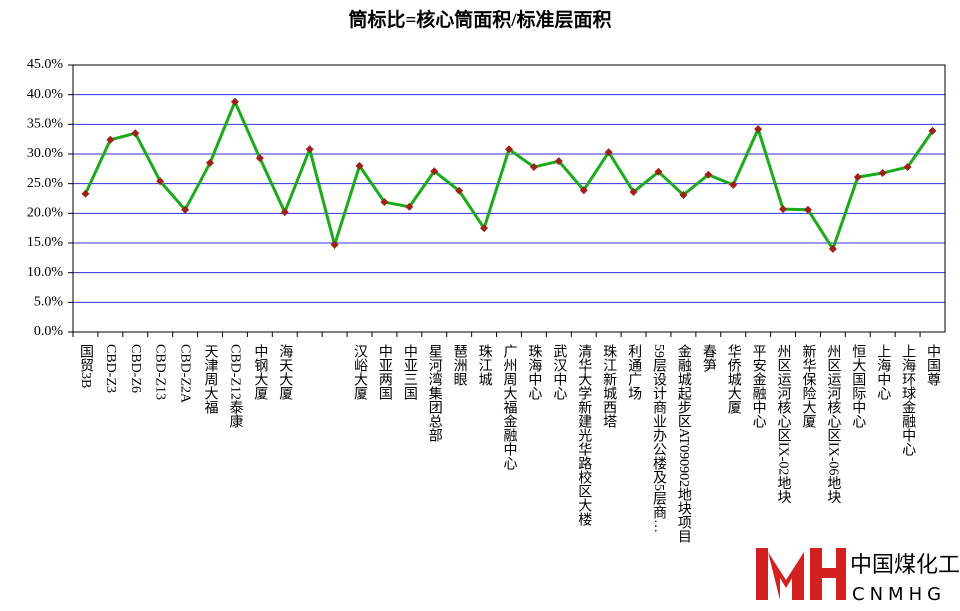  I want to click on x-tick-label: CBD-Z2A, so click(185, 374).